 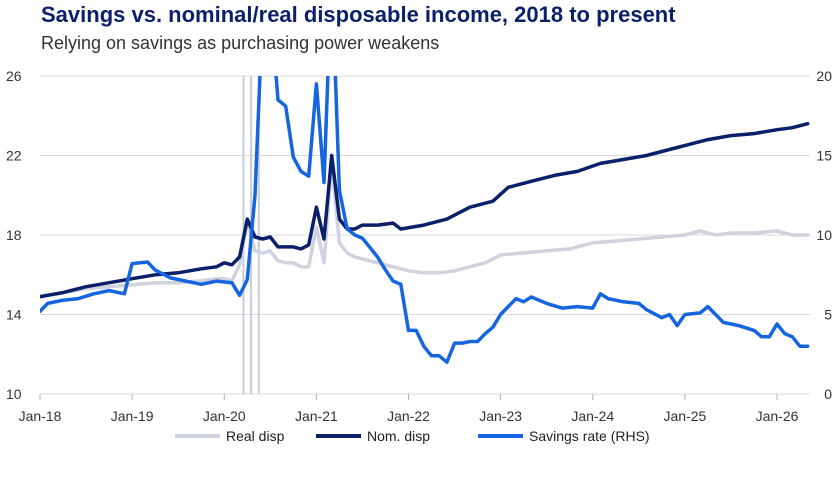 I want to click on x-tick-label: Jan-19, so click(x=132, y=416).